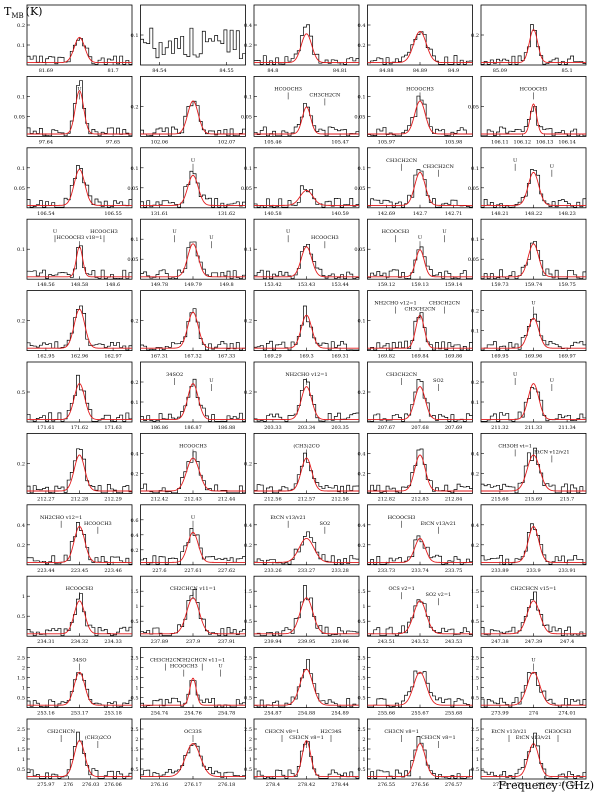 The height and width of the screenshot is (795, 600). I want to click on x-tick-label: 211.32, so click(500, 428).